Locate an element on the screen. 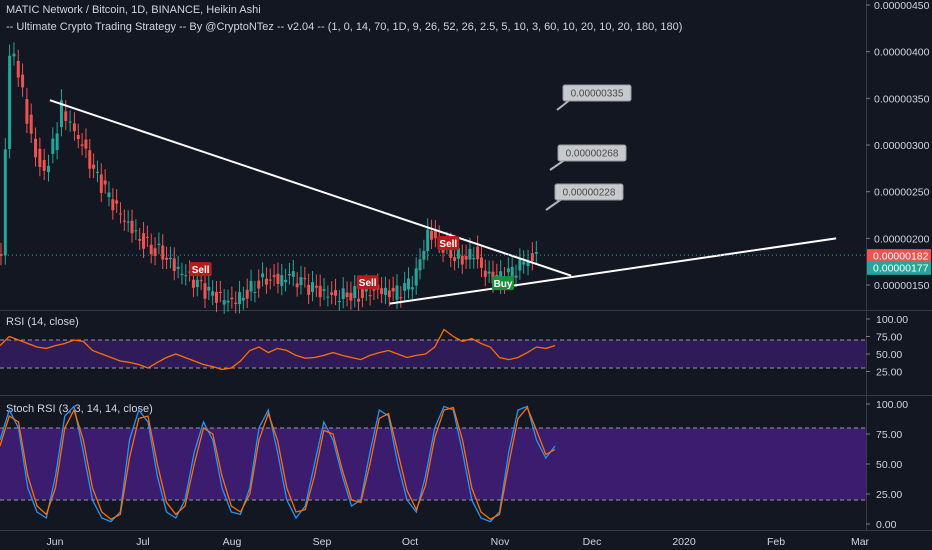  time-tick-label: 2020 is located at coordinates (684, 542).